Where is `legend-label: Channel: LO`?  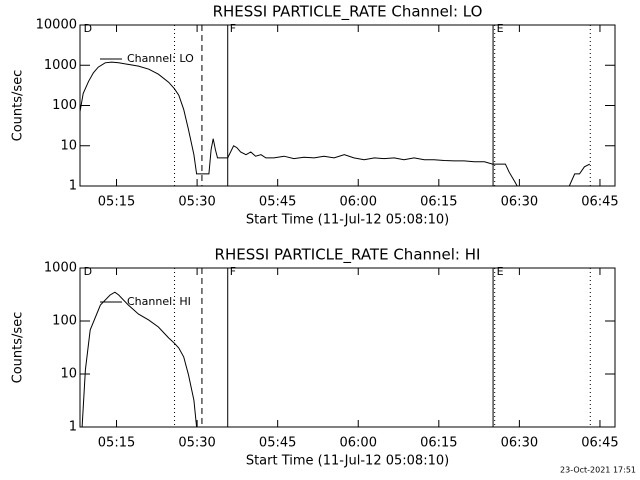
legend-label: Channel: LO is located at coordinates (160, 58).